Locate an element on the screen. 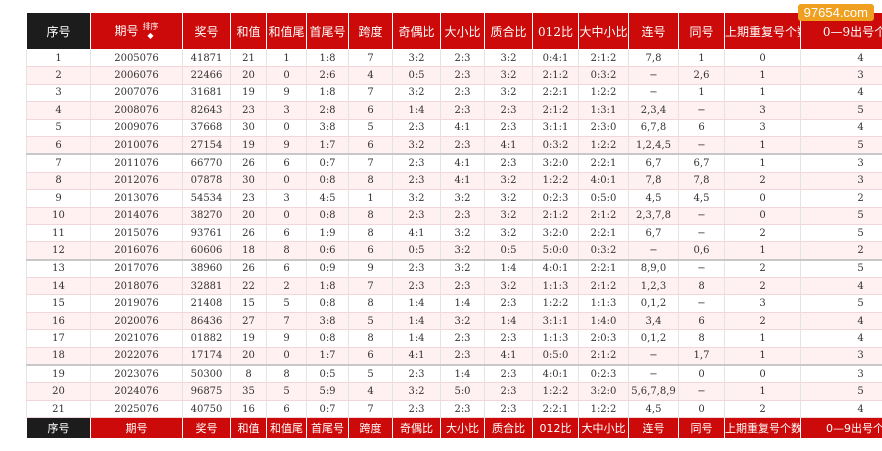 The width and height of the screenshot is (882, 451). cell-index: 2 is located at coordinates (58, 75).